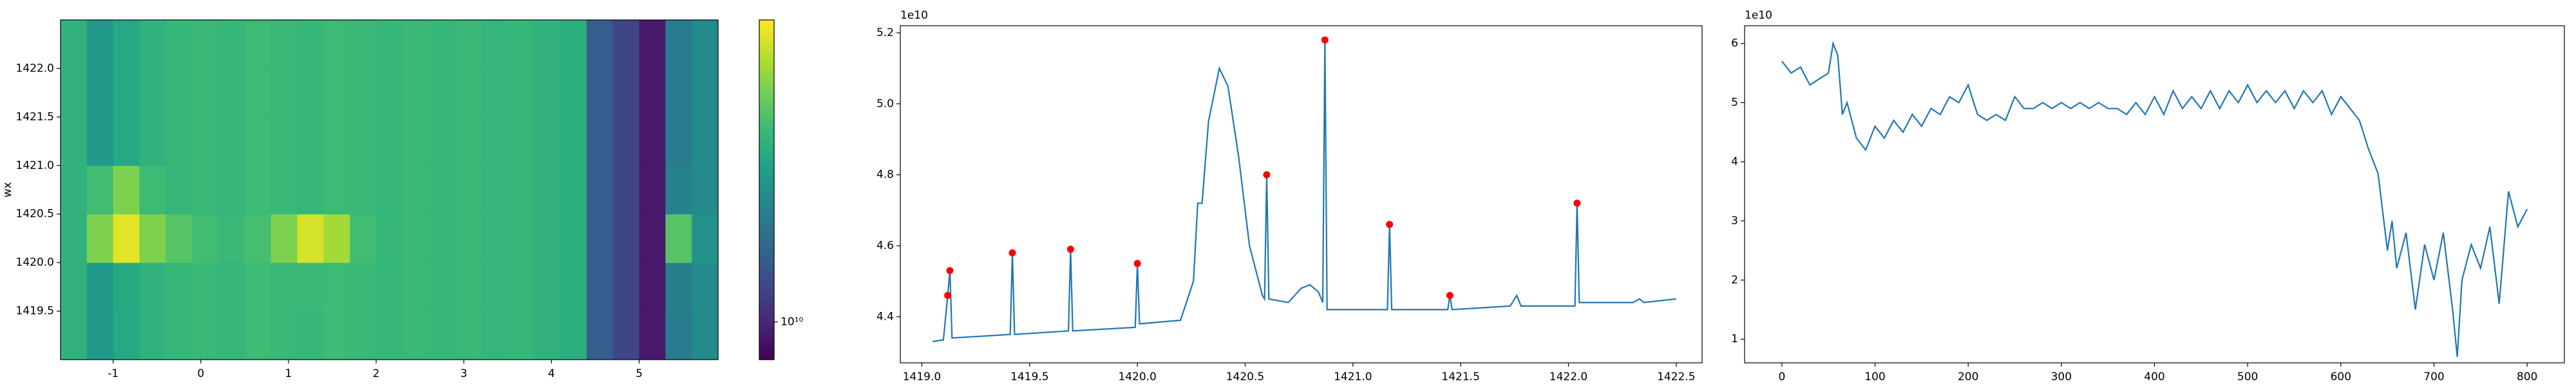 This screenshot has width=2576, height=386. I want to click on x-tick-label: 300, so click(2061, 377).